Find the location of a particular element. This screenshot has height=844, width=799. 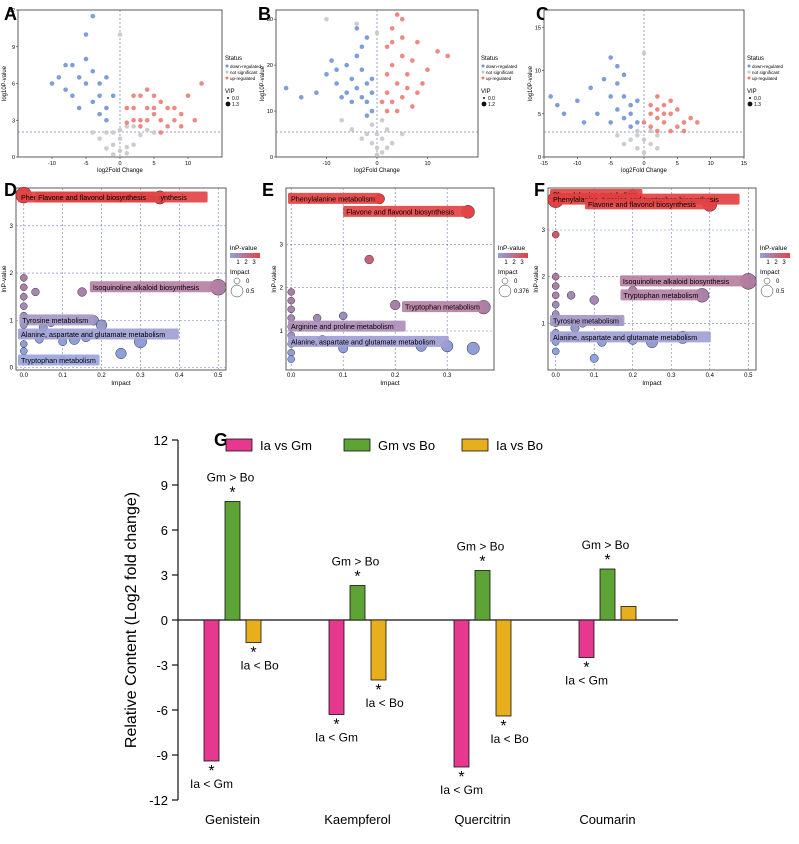

legend-swatch is located at coordinates (227, 66).